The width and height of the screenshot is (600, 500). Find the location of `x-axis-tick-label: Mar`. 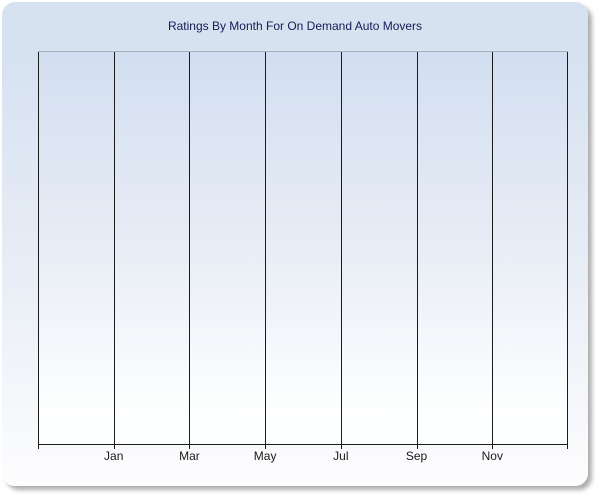

x-axis-tick-label: Mar is located at coordinates (189, 456).